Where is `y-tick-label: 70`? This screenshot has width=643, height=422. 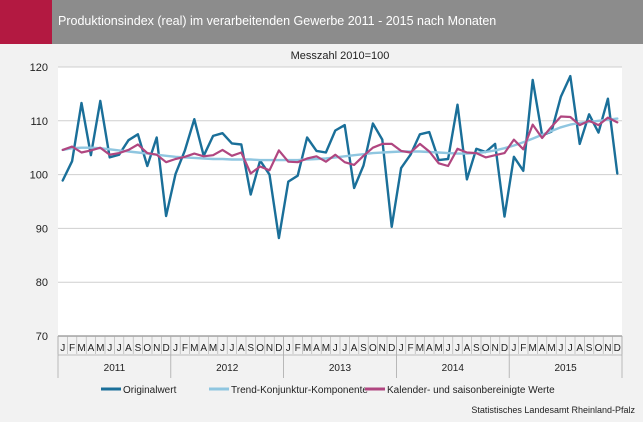 y-tick-label: 70 is located at coordinates (42, 337).